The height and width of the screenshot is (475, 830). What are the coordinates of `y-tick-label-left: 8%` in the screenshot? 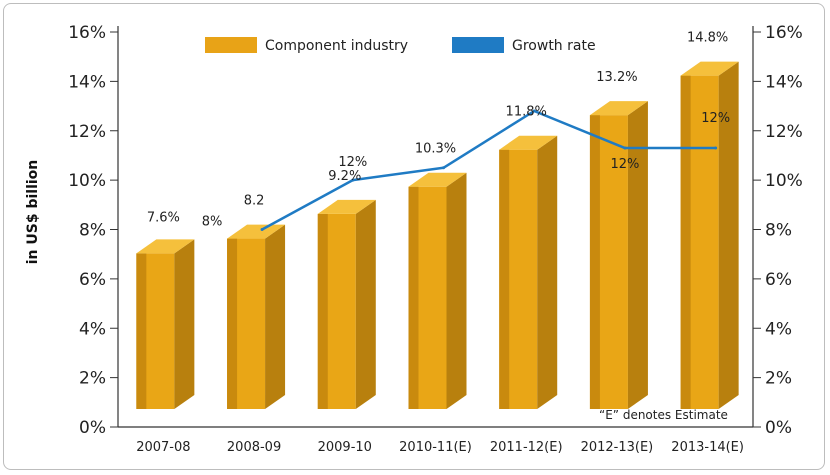 It's located at (92, 231).